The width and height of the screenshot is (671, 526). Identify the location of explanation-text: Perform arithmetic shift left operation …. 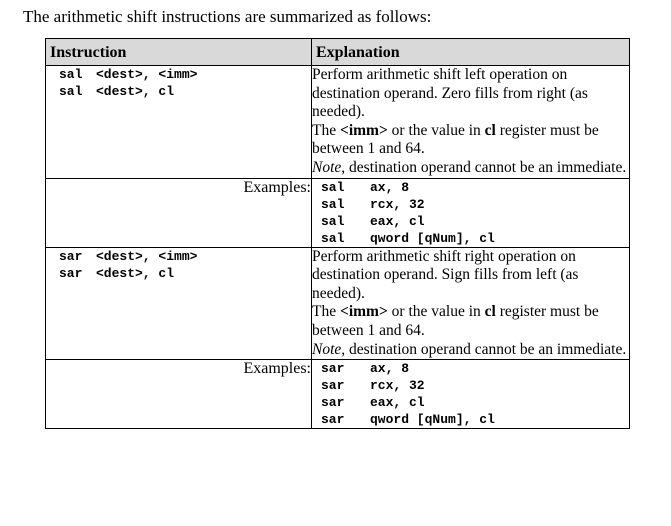
(450, 93).